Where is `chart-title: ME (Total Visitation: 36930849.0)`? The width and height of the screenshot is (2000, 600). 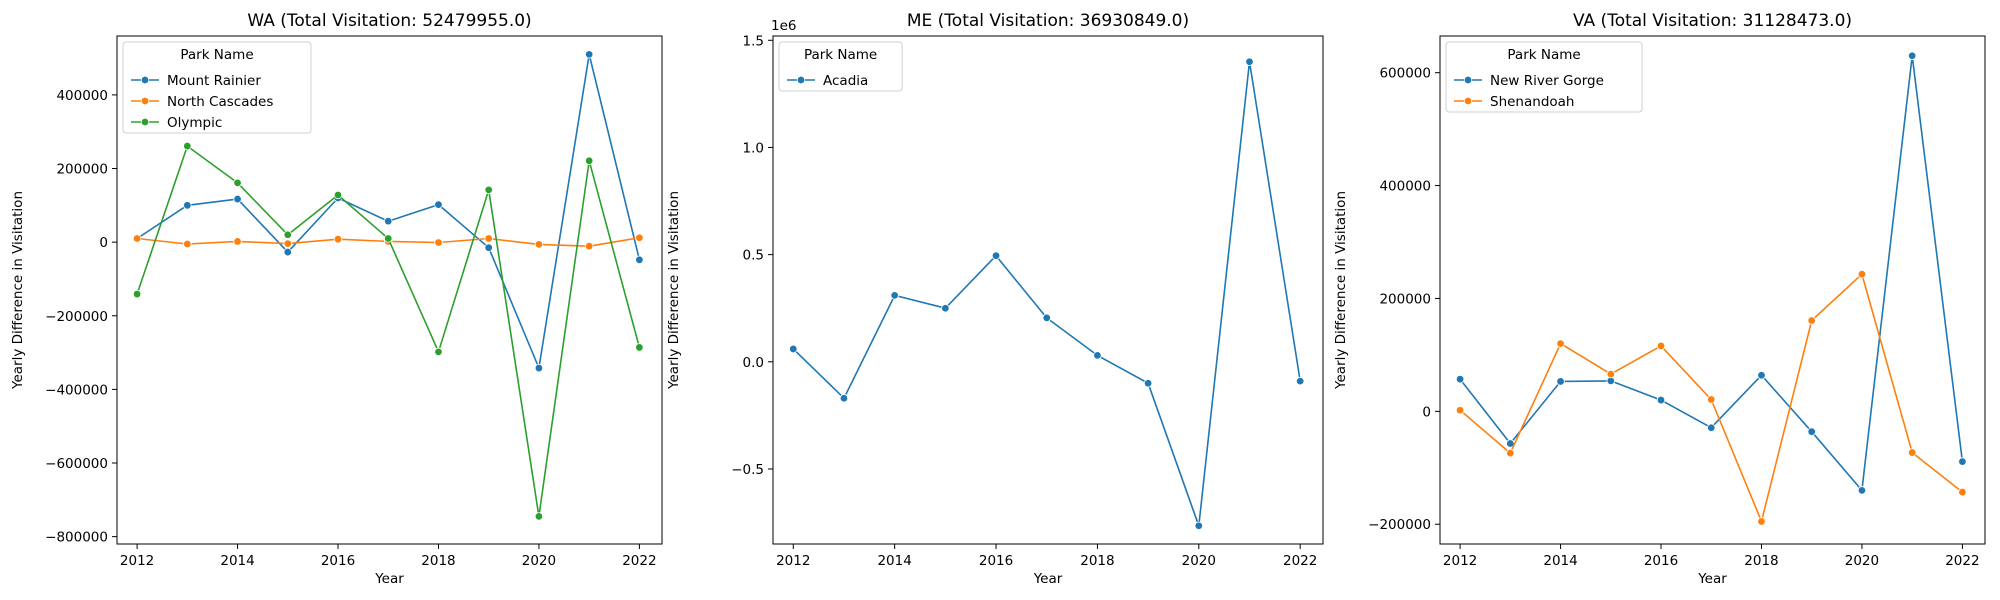 chart-title: ME (Total Visitation: 36930849.0) is located at coordinates (1048, 21).